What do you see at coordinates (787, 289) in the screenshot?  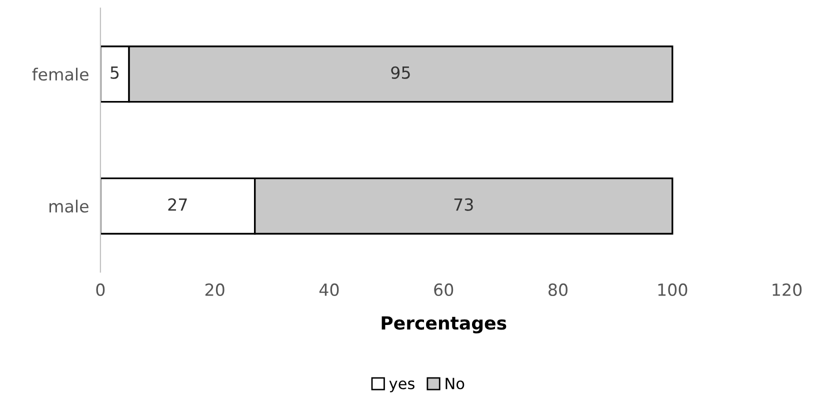 I see `x-tick-label: 120` at bounding box center [787, 289].